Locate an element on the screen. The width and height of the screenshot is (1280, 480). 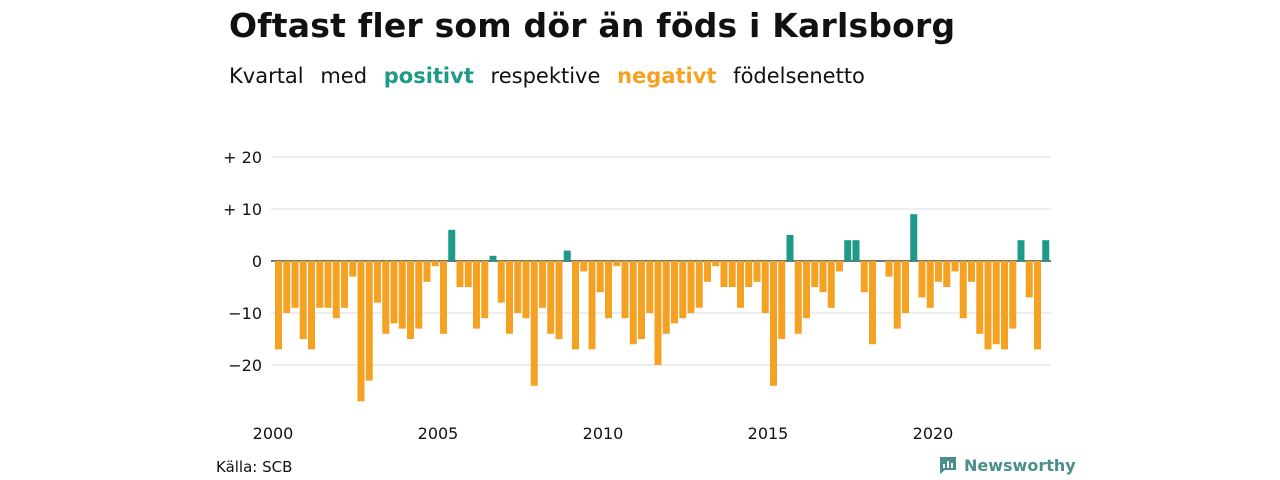
y-tick-label: + 20 is located at coordinates (242, 157).